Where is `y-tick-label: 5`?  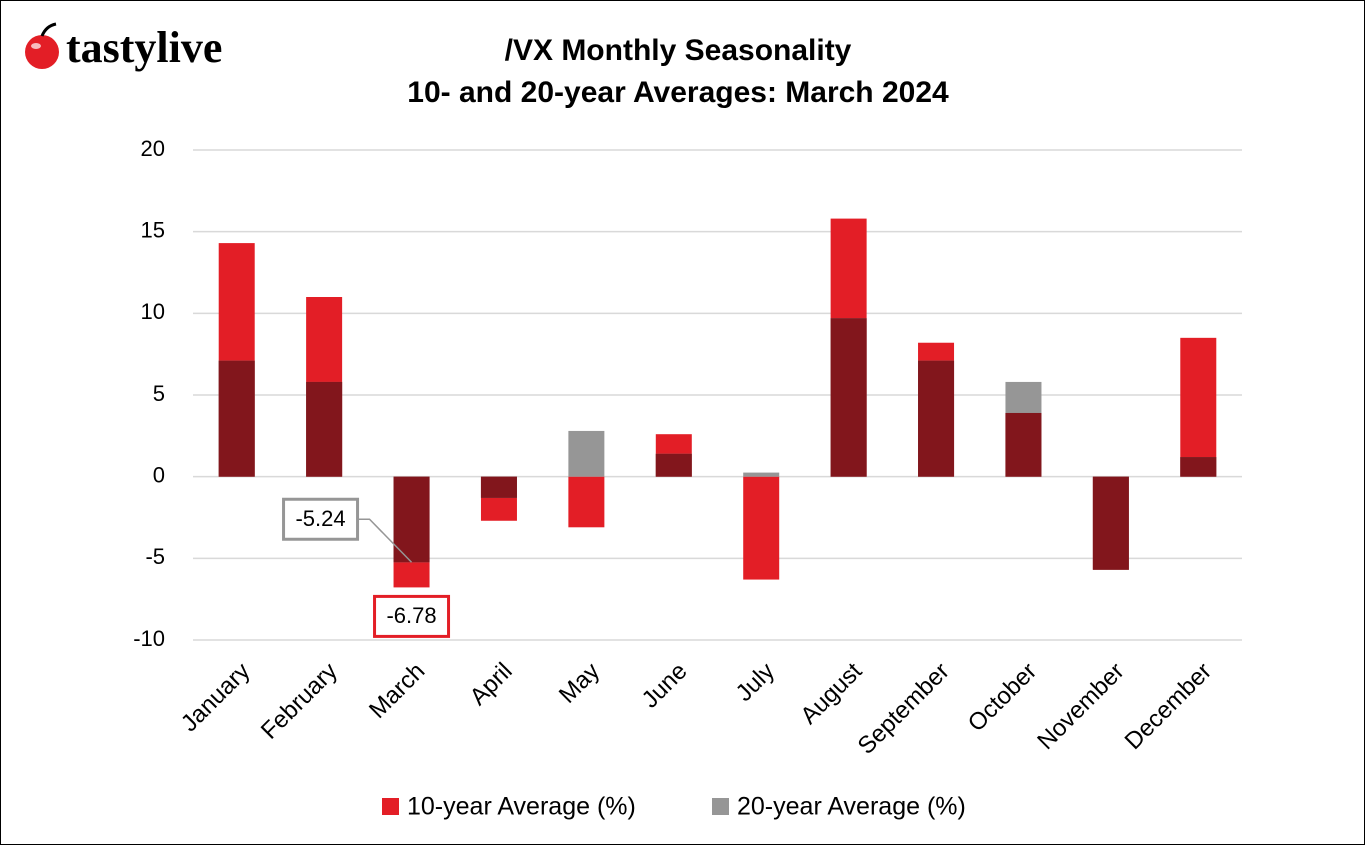
y-tick-label: 5 is located at coordinates (159, 393).